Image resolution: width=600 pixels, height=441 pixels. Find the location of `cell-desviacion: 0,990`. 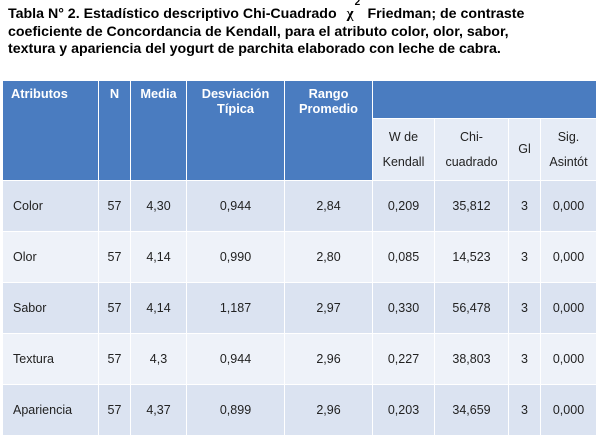

cell-desviacion: 0,990 is located at coordinates (235, 257).